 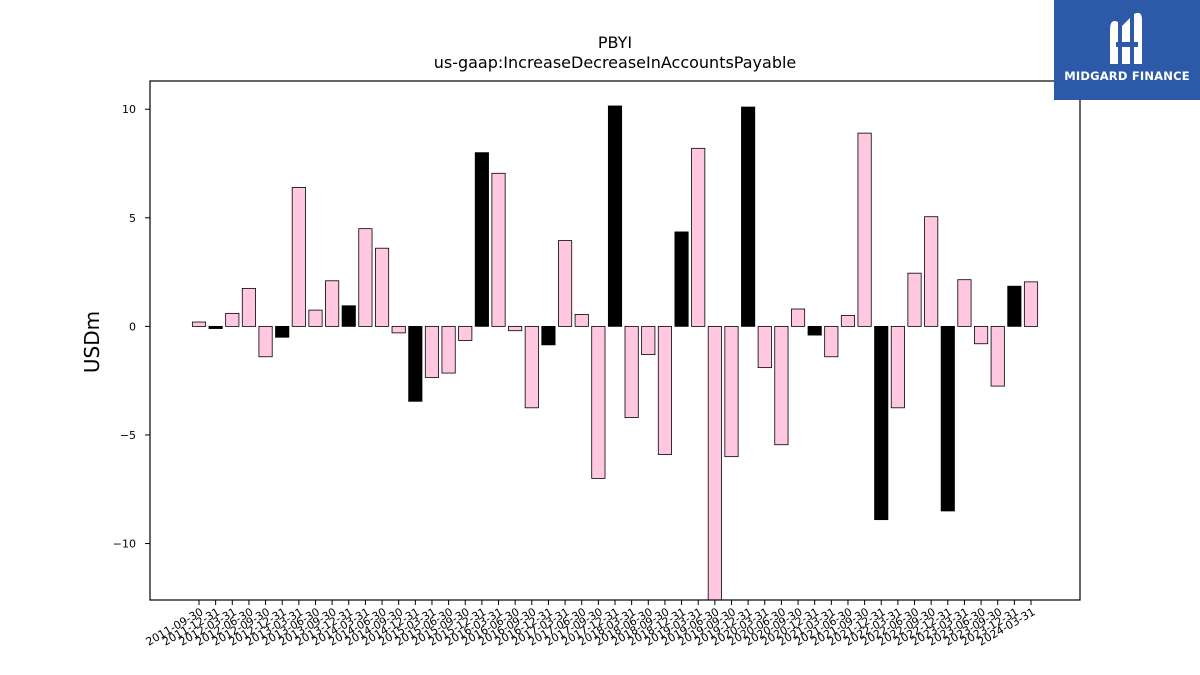 What do you see at coordinates (129, 109) in the screenshot?
I see `y-tick-label: 10` at bounding box center [129, 109].